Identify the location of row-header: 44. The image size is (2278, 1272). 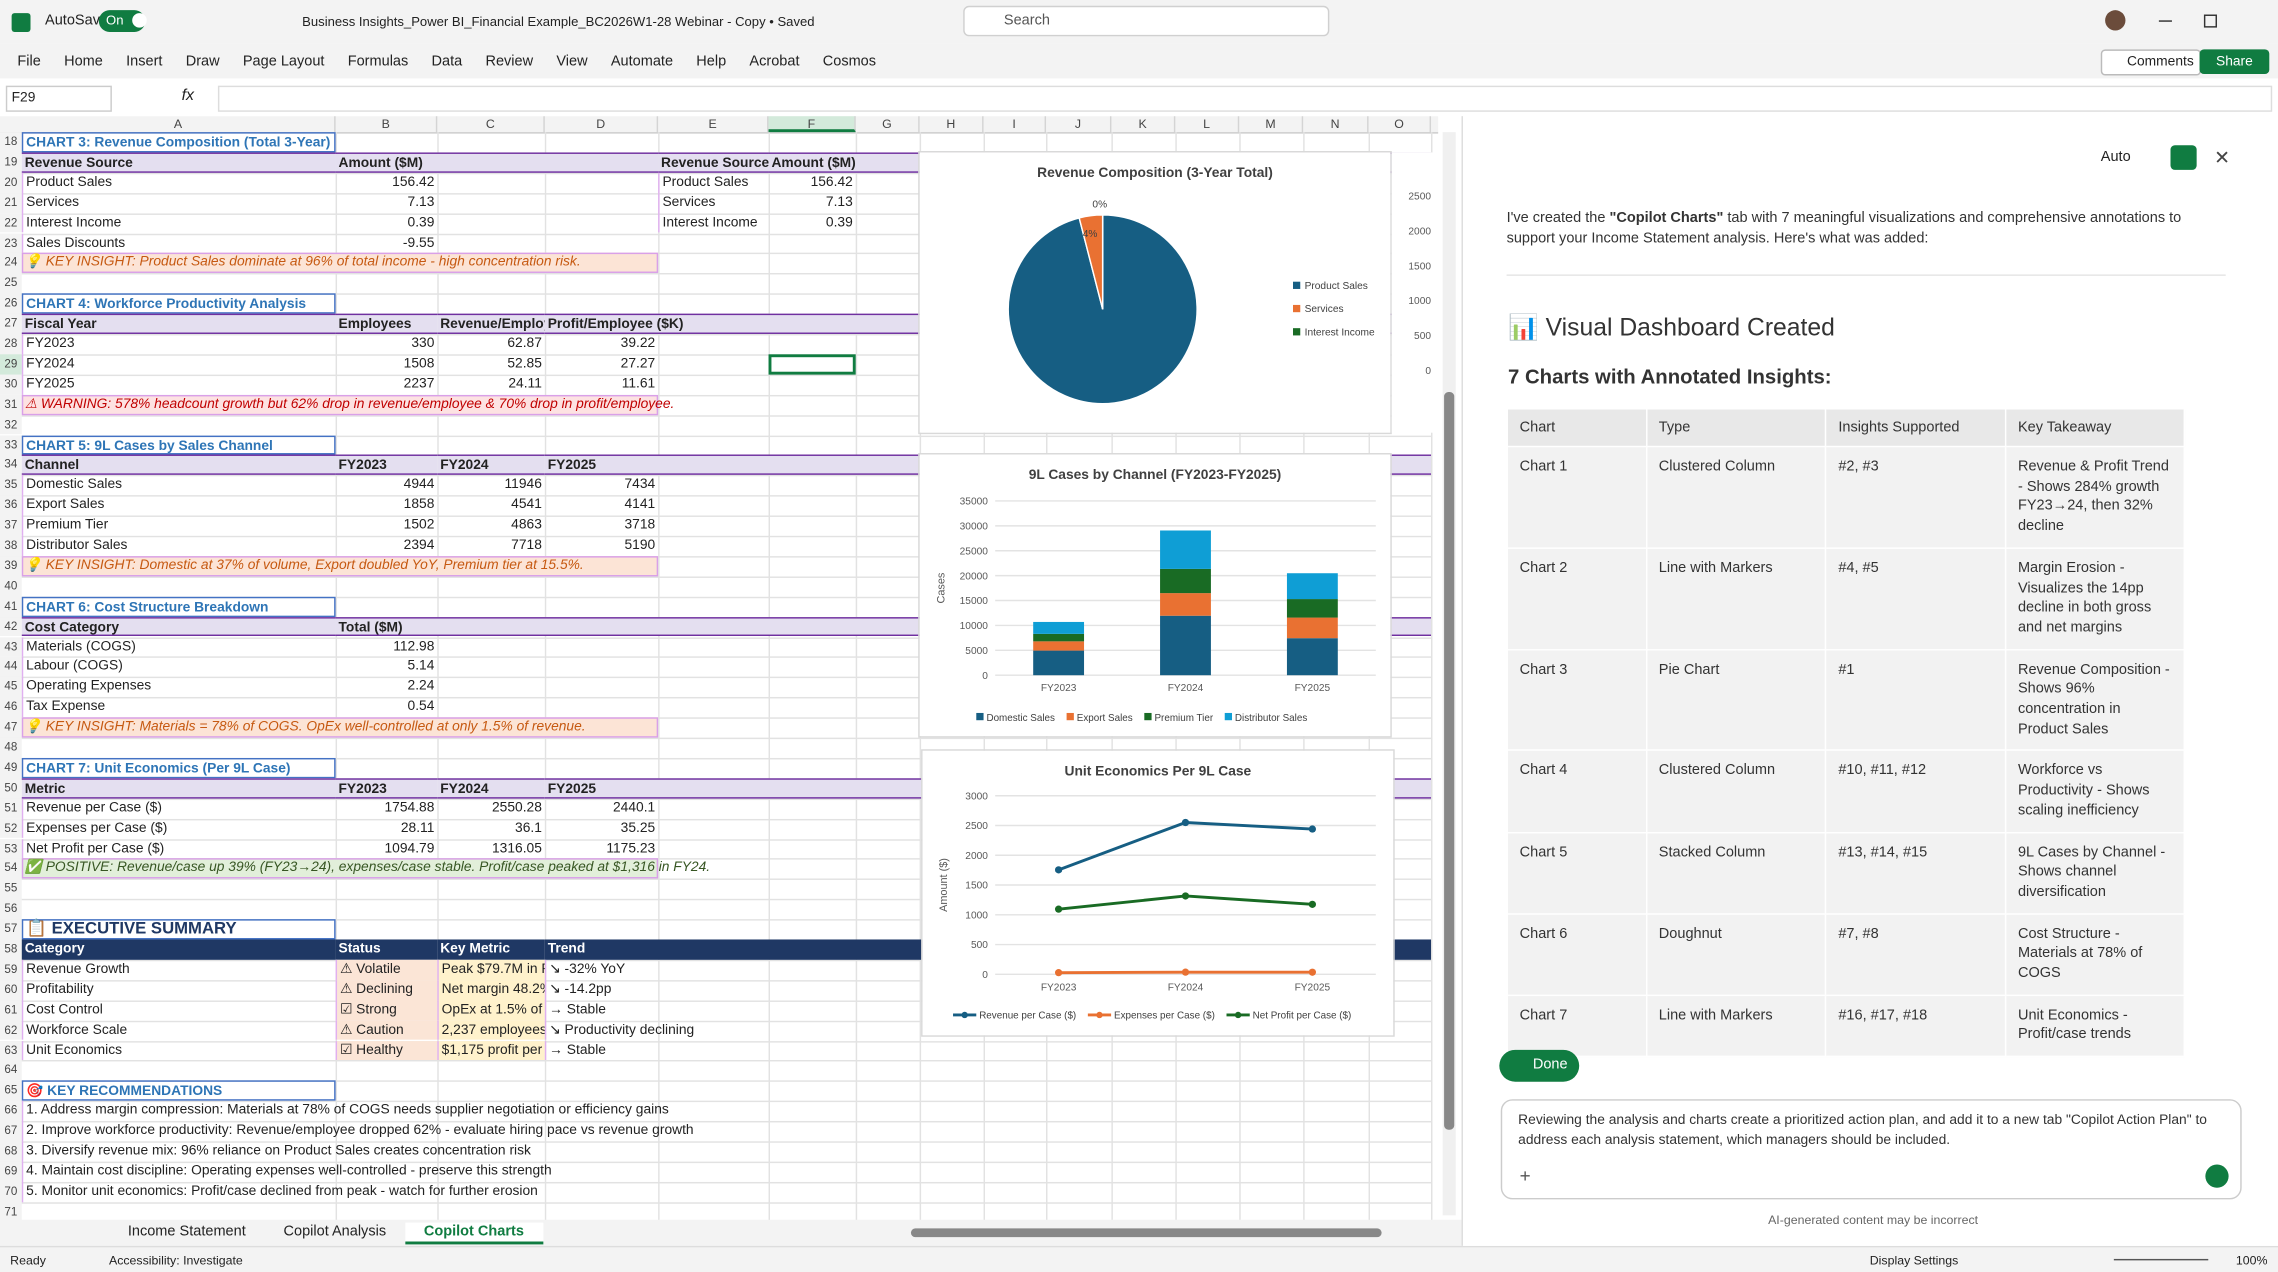
(11, 667).